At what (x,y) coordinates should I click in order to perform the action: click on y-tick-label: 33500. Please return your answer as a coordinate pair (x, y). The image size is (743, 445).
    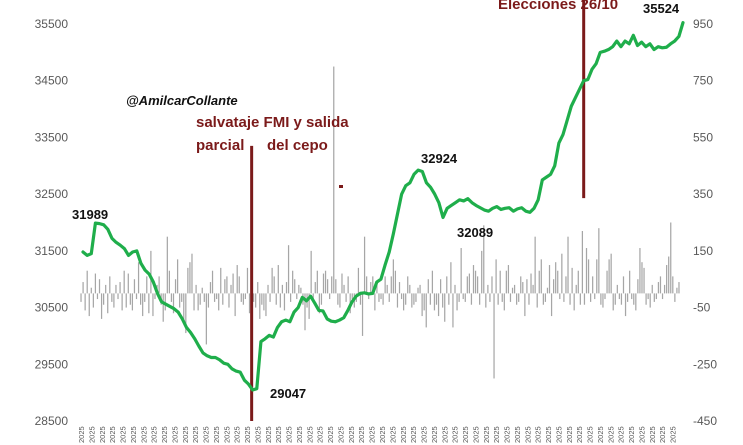
    Looking at the image, I should click on (52, 137).